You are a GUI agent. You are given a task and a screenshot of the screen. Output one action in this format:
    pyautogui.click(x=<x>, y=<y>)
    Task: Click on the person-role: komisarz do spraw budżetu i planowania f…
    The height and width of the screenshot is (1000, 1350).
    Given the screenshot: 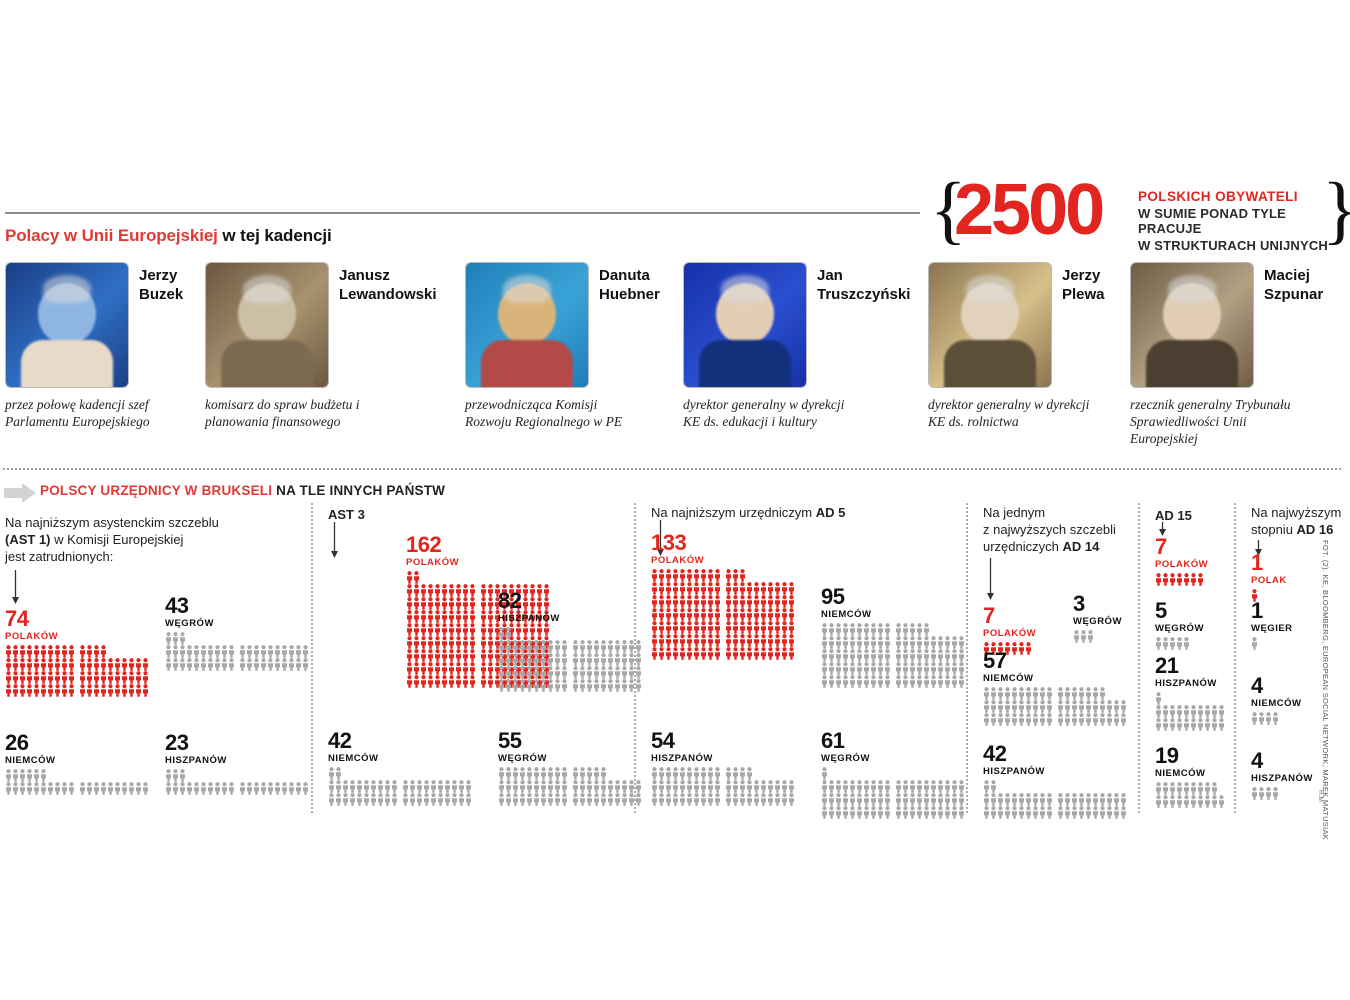 What is the action you would take?
    pyautogui.click(x=282, y=413)
    